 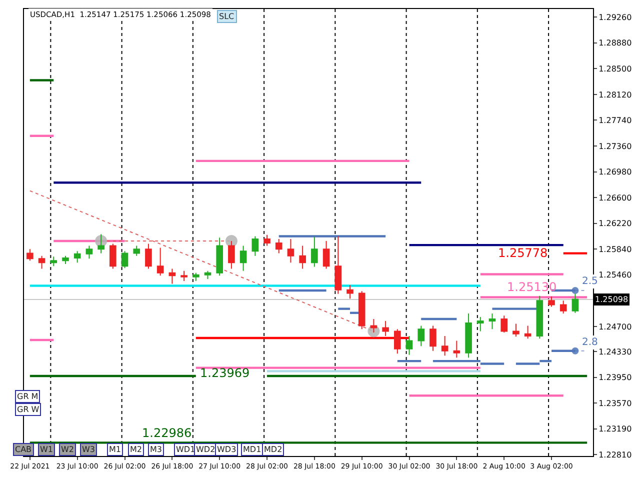 What do you see at coordinates (615, 403) in the screenshot?
I see `y-tick-label: 1.23570` at bounding box center [615, 403].